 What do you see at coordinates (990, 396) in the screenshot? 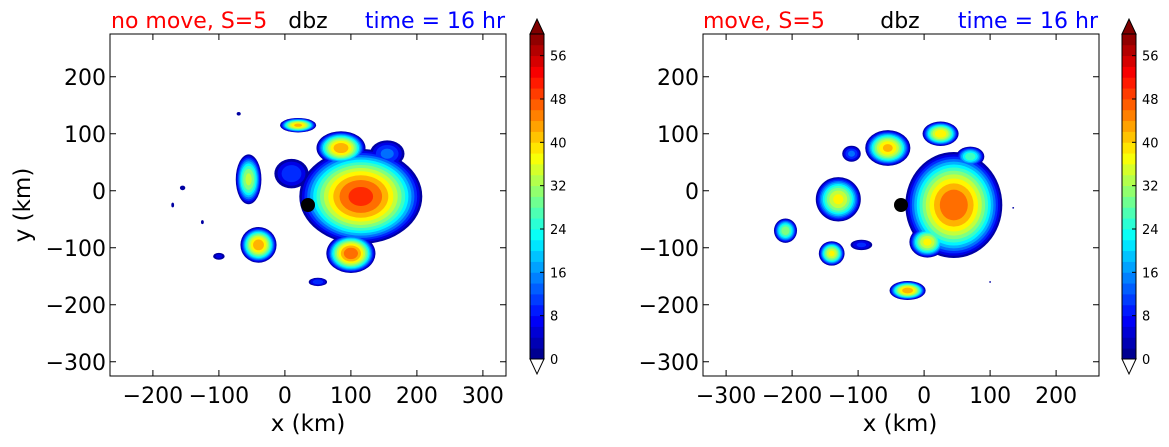
I see `x-tick-label: 100` at bounding box center [990, 396].